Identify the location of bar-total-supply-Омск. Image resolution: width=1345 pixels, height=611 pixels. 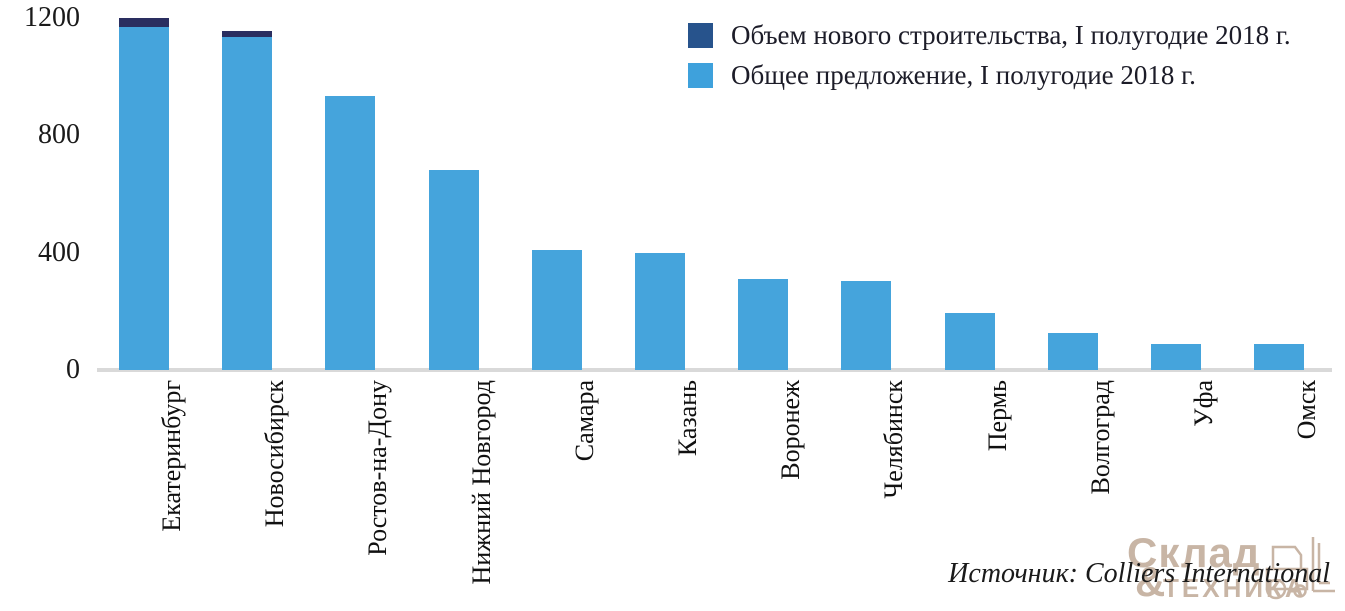
(1279, 356).